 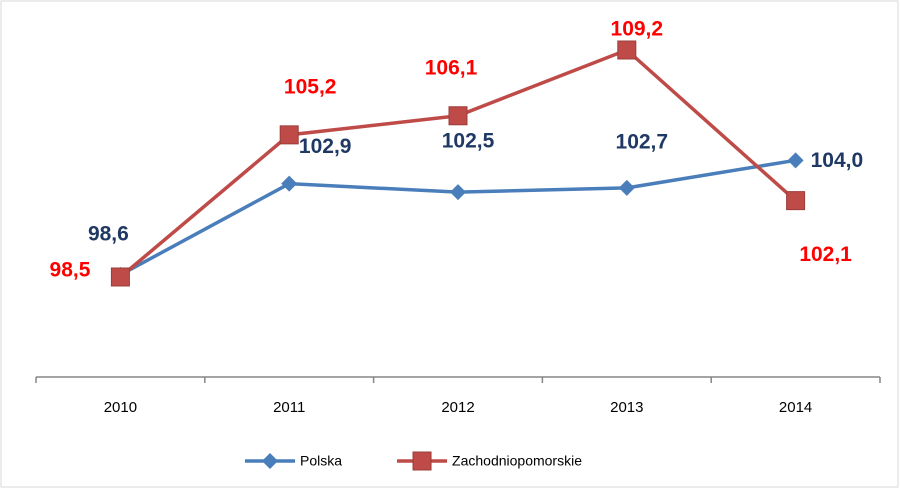 I want to click on x-tick-label: 2014, so click(x=795, y=407).